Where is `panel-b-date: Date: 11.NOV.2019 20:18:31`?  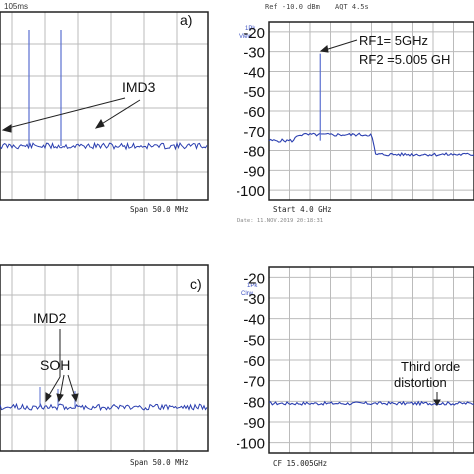
panel-b-date: Date: 11.NOV.2019 20:18:31 is located at coordinates (280, 221).